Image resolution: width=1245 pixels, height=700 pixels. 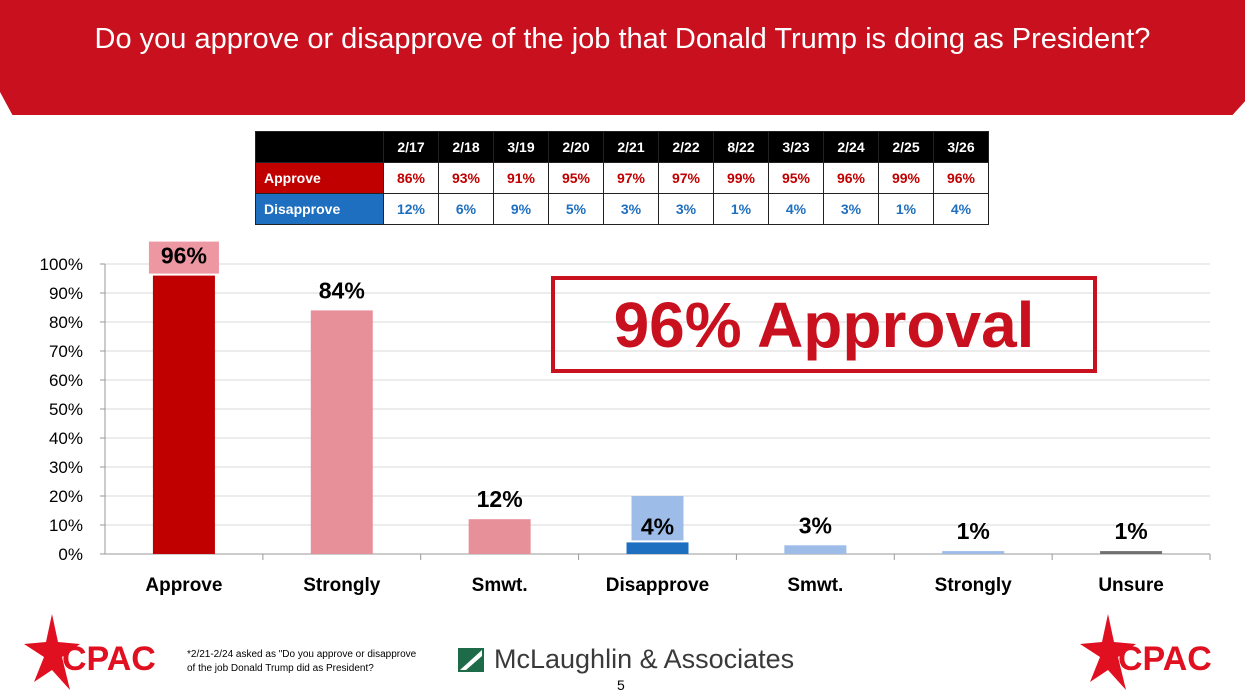 I want to click on date-header: 2/20, so click(x=576, y=147).